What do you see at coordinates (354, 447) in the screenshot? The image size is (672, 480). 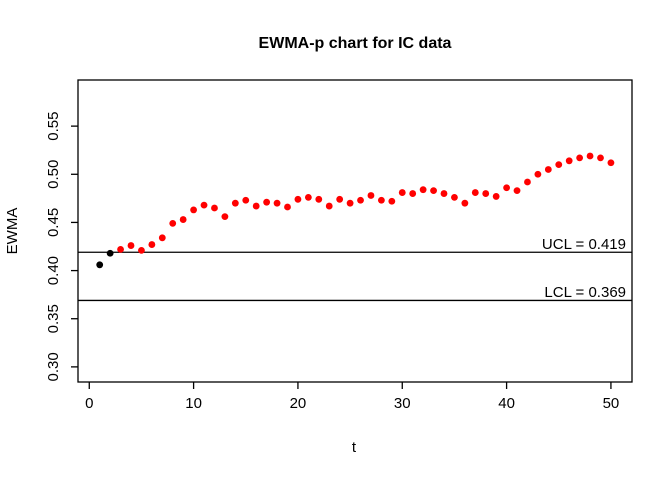 I see `x-axis-title: t` at bounding box center [354, 447].